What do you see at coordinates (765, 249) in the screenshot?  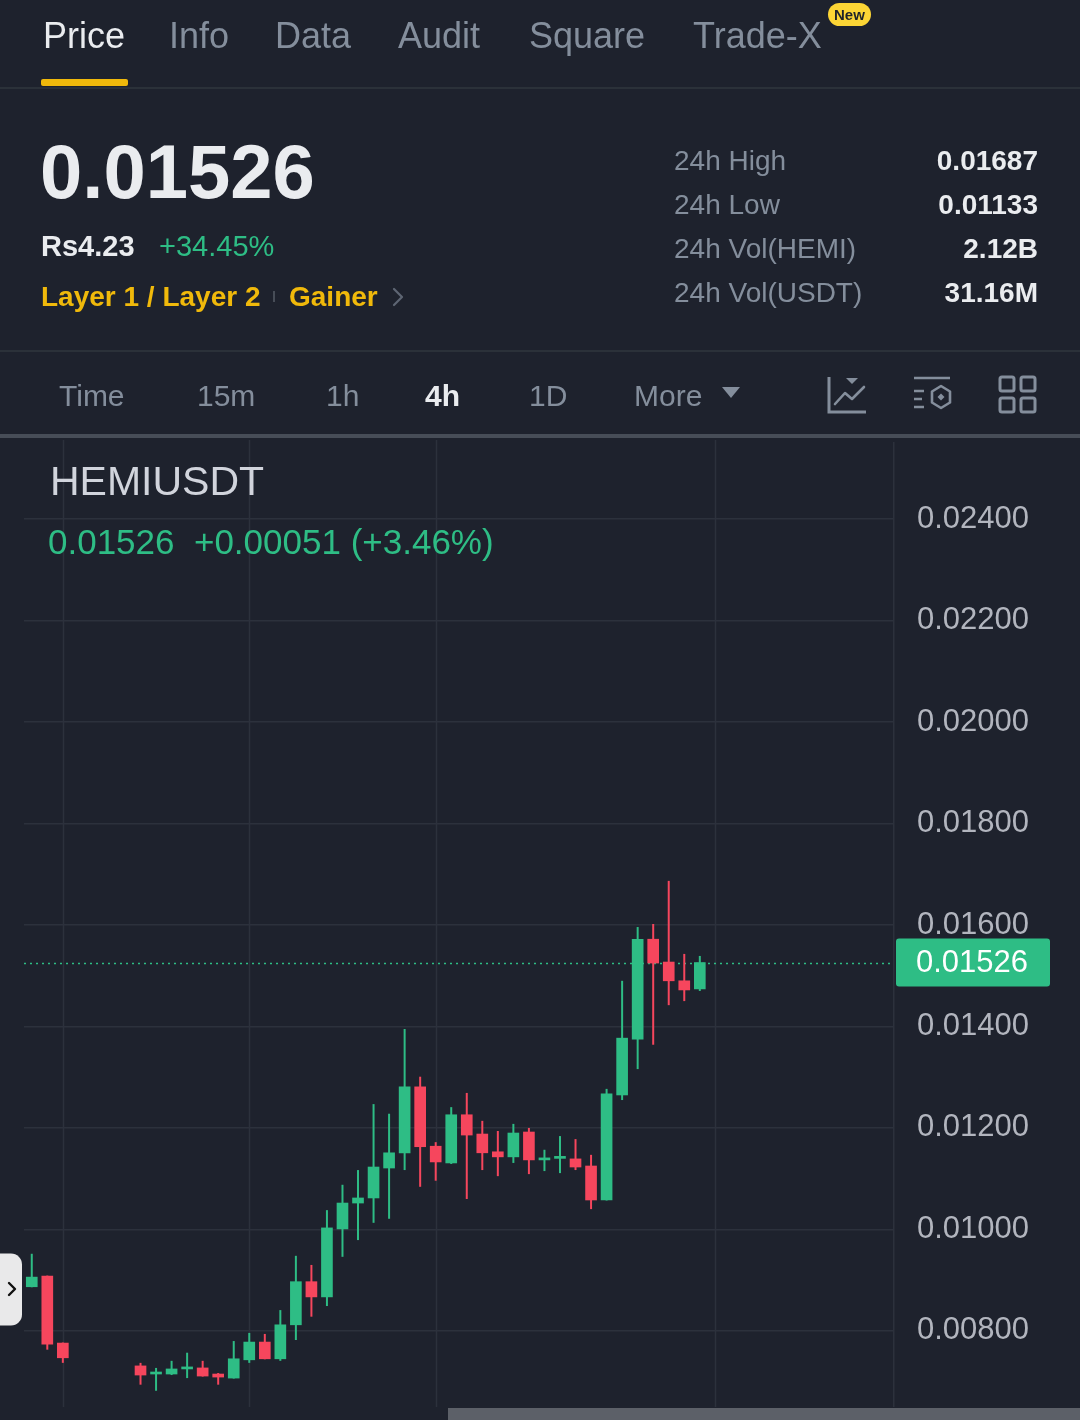 I see `text: 24h Vol(HEMI)` at bounding box center [765, 249].